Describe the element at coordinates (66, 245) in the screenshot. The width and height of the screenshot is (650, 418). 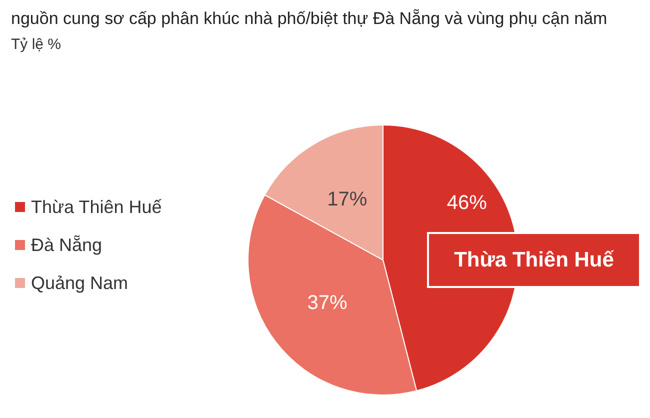
I see `legend-label: Đà Nẵng` at that location.